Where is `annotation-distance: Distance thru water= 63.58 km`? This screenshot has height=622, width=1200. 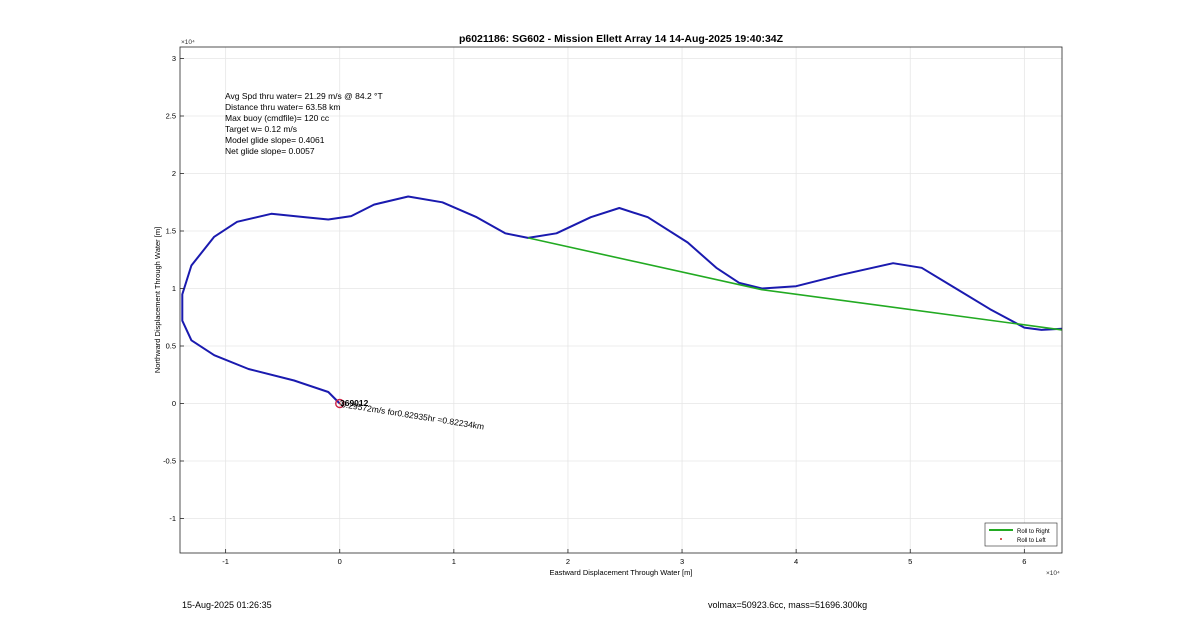
annotation-distance: Distance thru water= 63.58 km is located at coordinates (283, 107).